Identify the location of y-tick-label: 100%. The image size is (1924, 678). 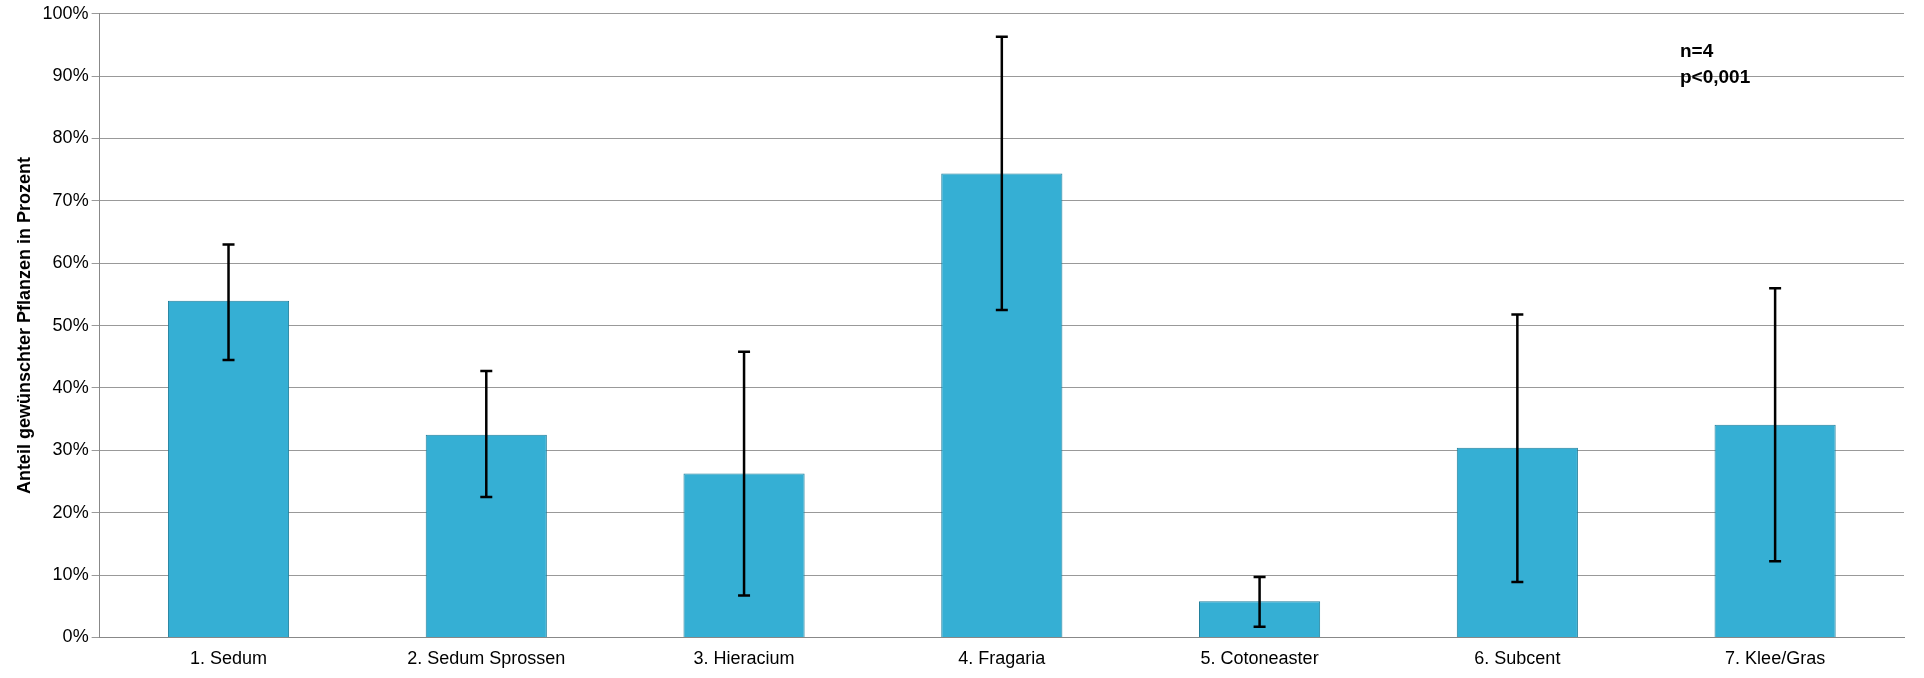
(65, 12).